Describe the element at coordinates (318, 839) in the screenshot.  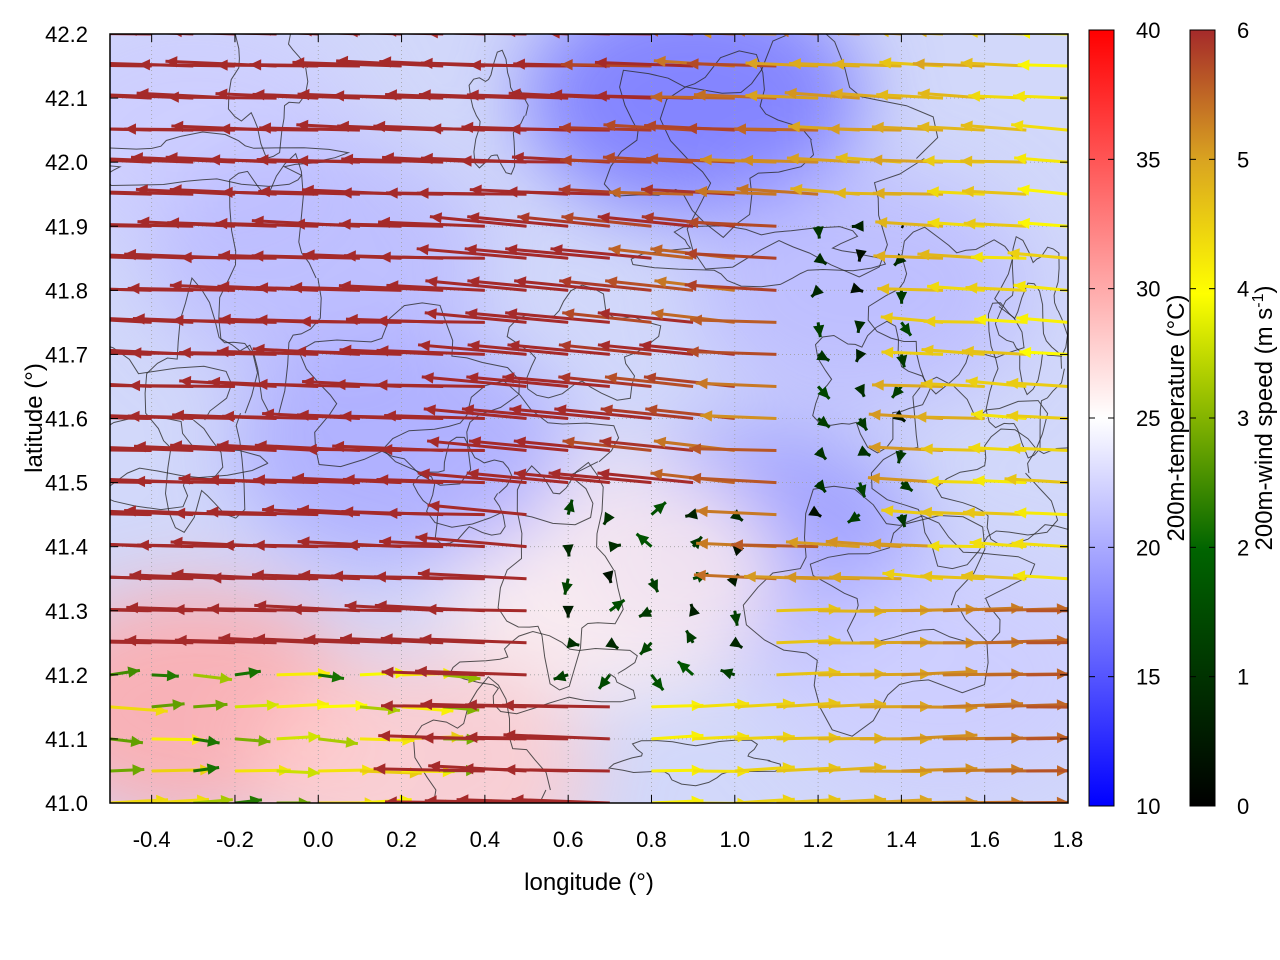
I see `x-tick-label: 0.0` at that location.